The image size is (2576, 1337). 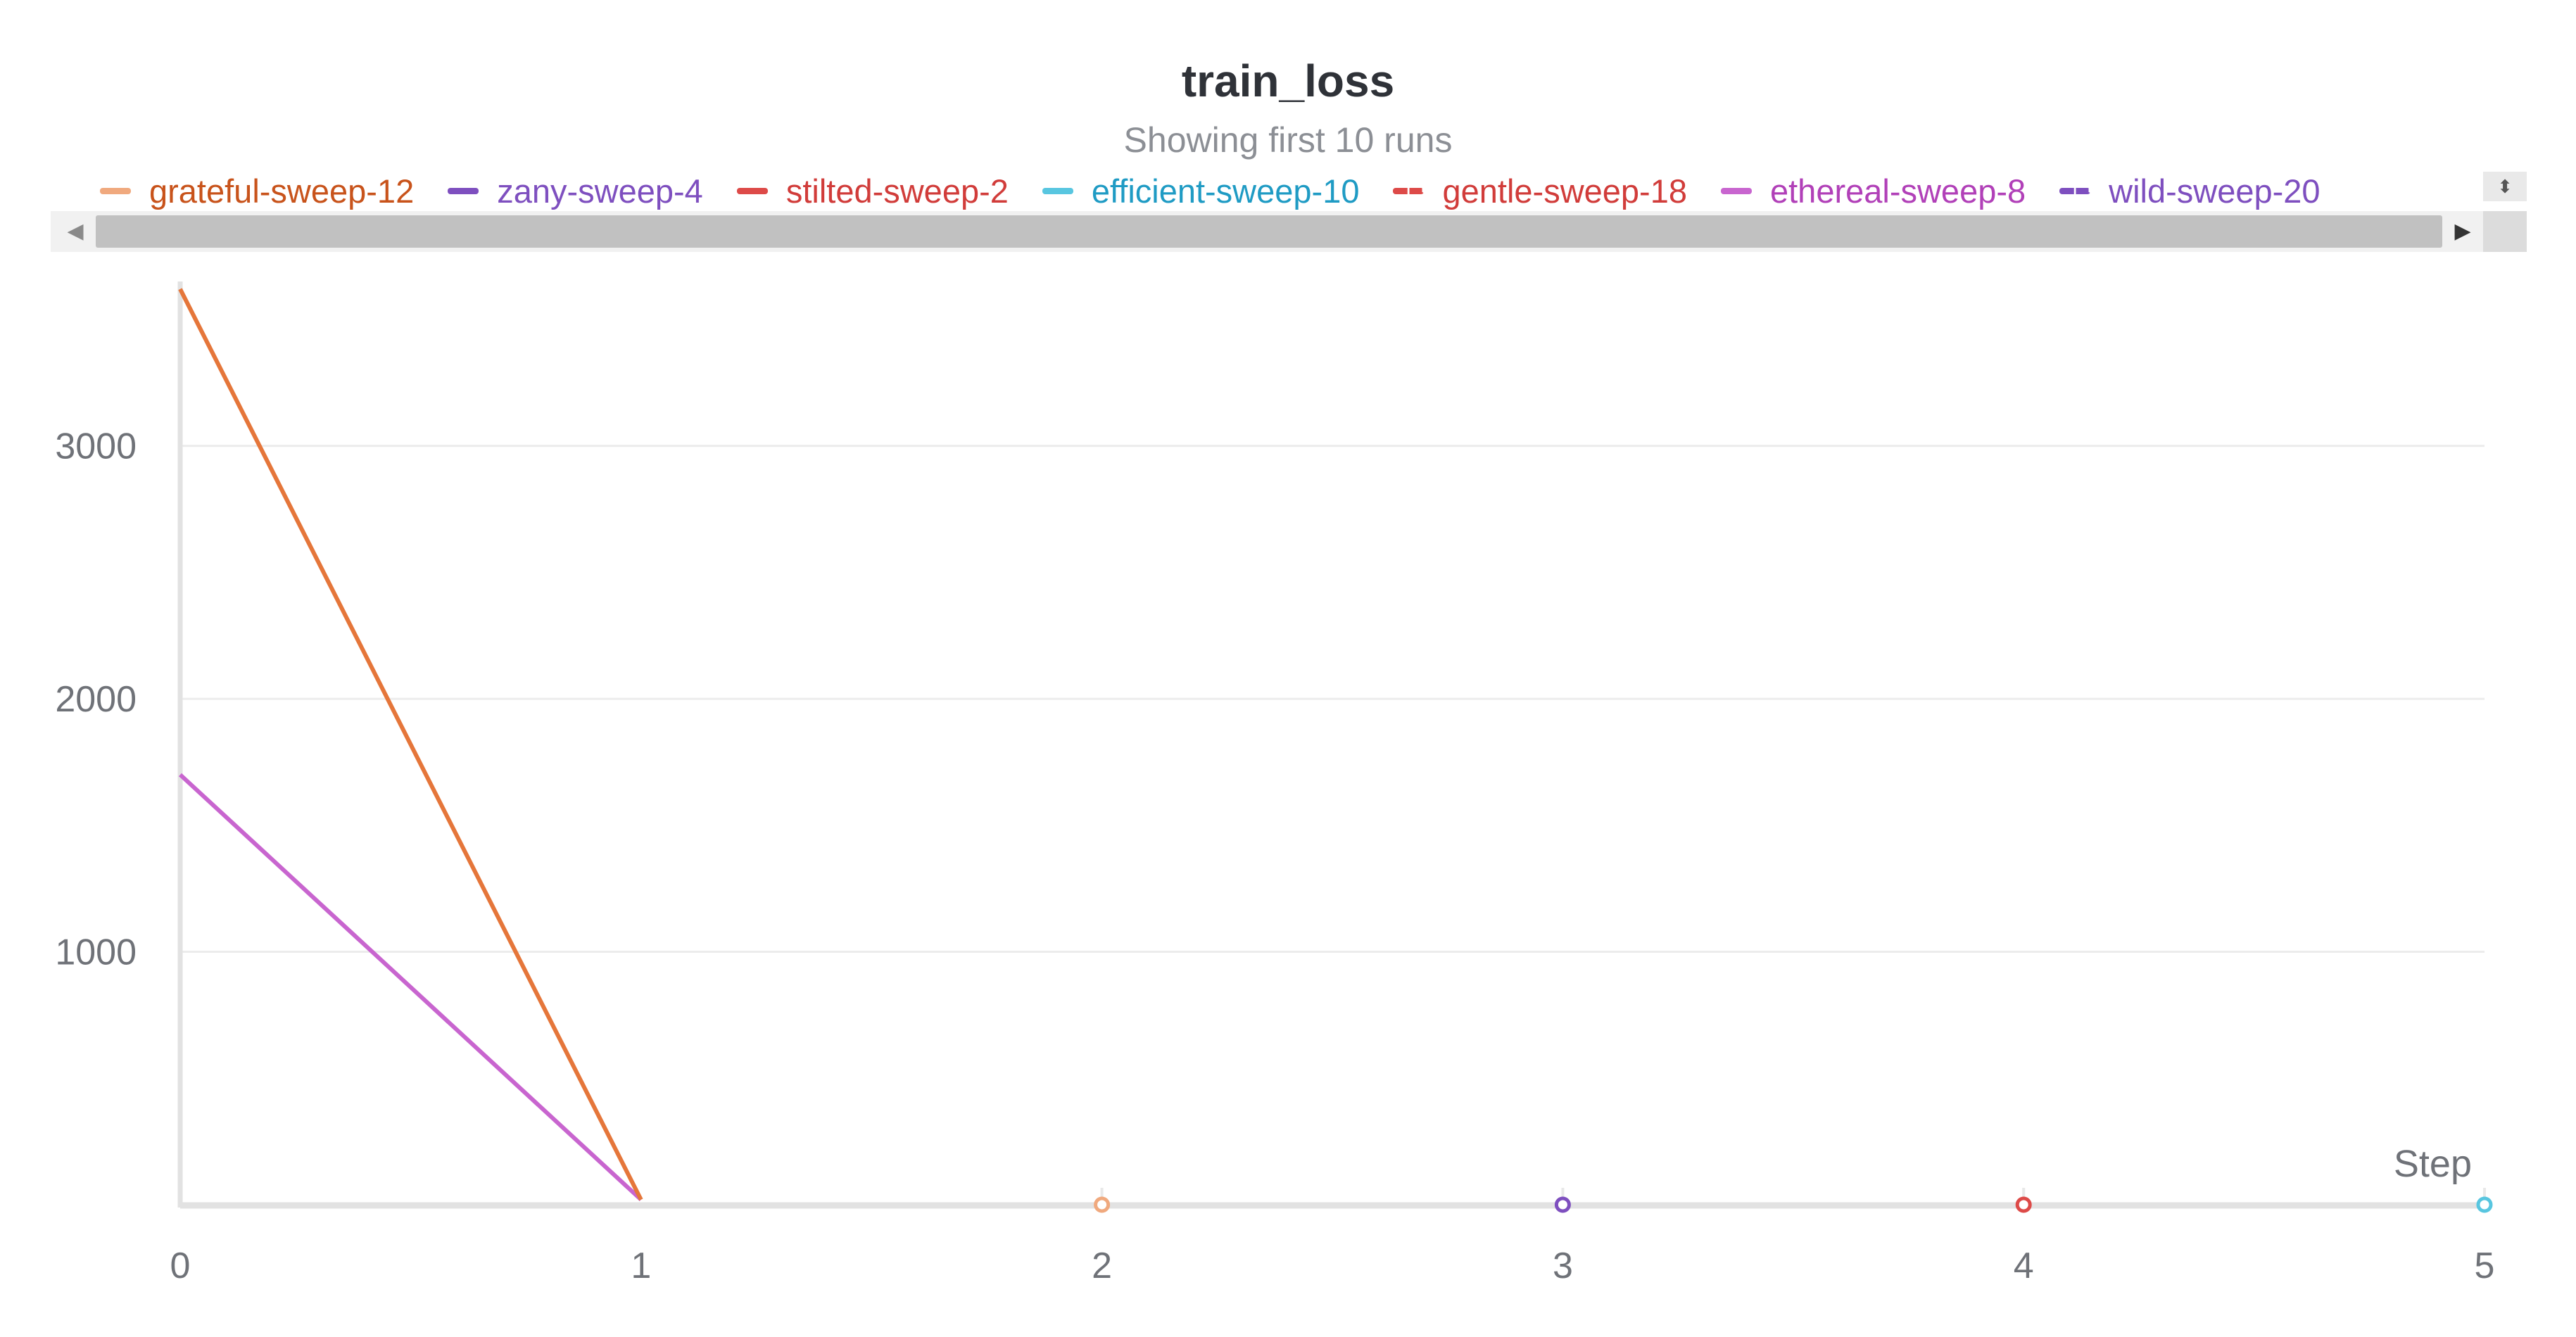 I want to click on legend-item: ethereal-sweep-8, so click(x=1873, y=191).